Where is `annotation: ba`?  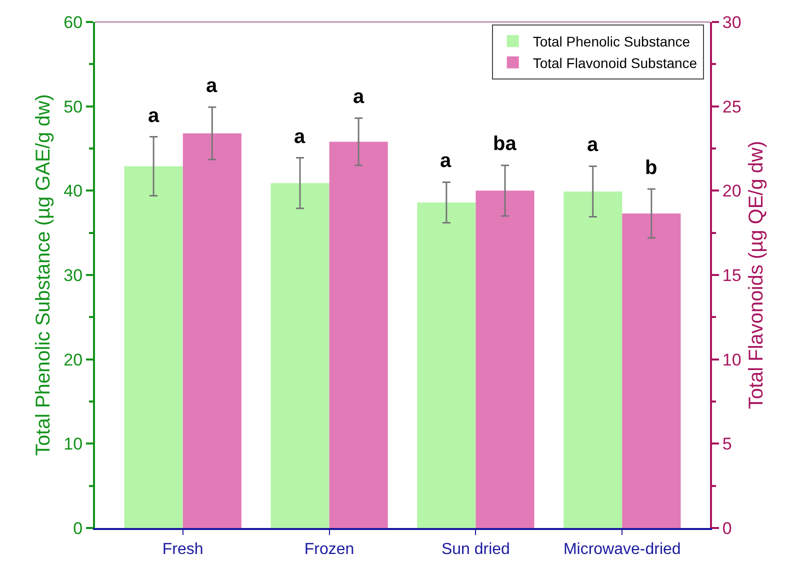
annotation: ba is located at coordinates (505, 144).